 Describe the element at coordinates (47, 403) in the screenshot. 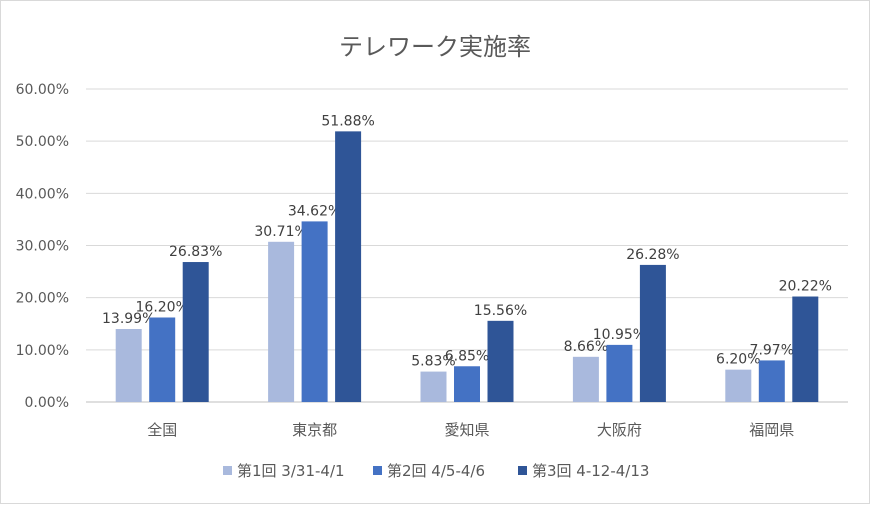

I see `y-tick-label: 0.00%` at that location.